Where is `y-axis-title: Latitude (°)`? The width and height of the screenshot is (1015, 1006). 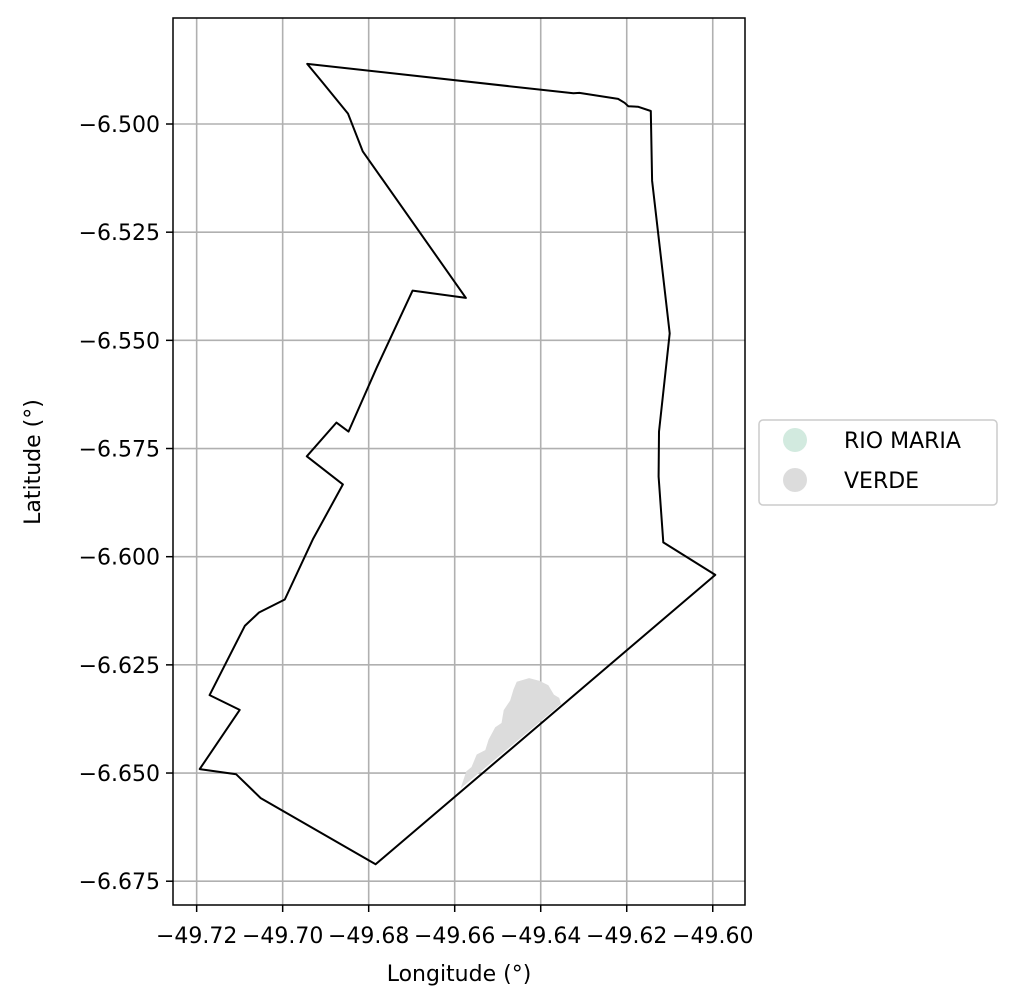
y-axis-title: Latitude (°) is located at coordinates (33, 462).